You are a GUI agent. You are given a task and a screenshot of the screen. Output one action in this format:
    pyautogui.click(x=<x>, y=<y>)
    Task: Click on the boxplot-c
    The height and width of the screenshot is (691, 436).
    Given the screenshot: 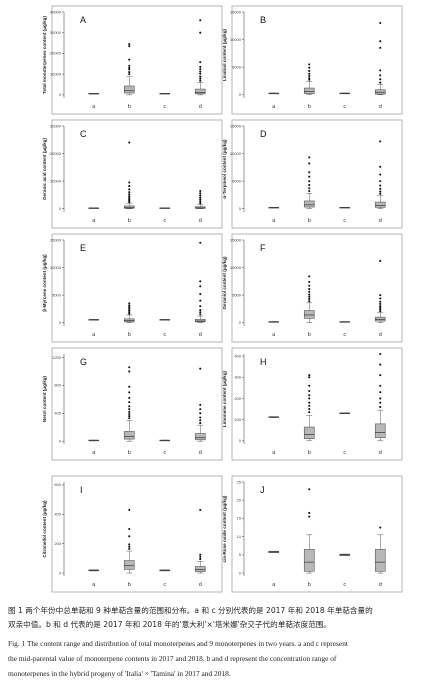 What is the action you would take?
    pyautogui.click(x=165, y=208)
    